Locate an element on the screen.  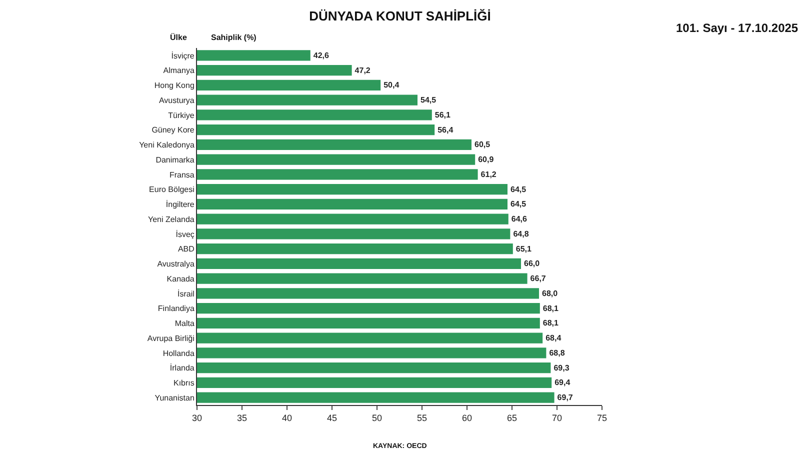
data-label: 42,6 is located at coordinates (321, 55).